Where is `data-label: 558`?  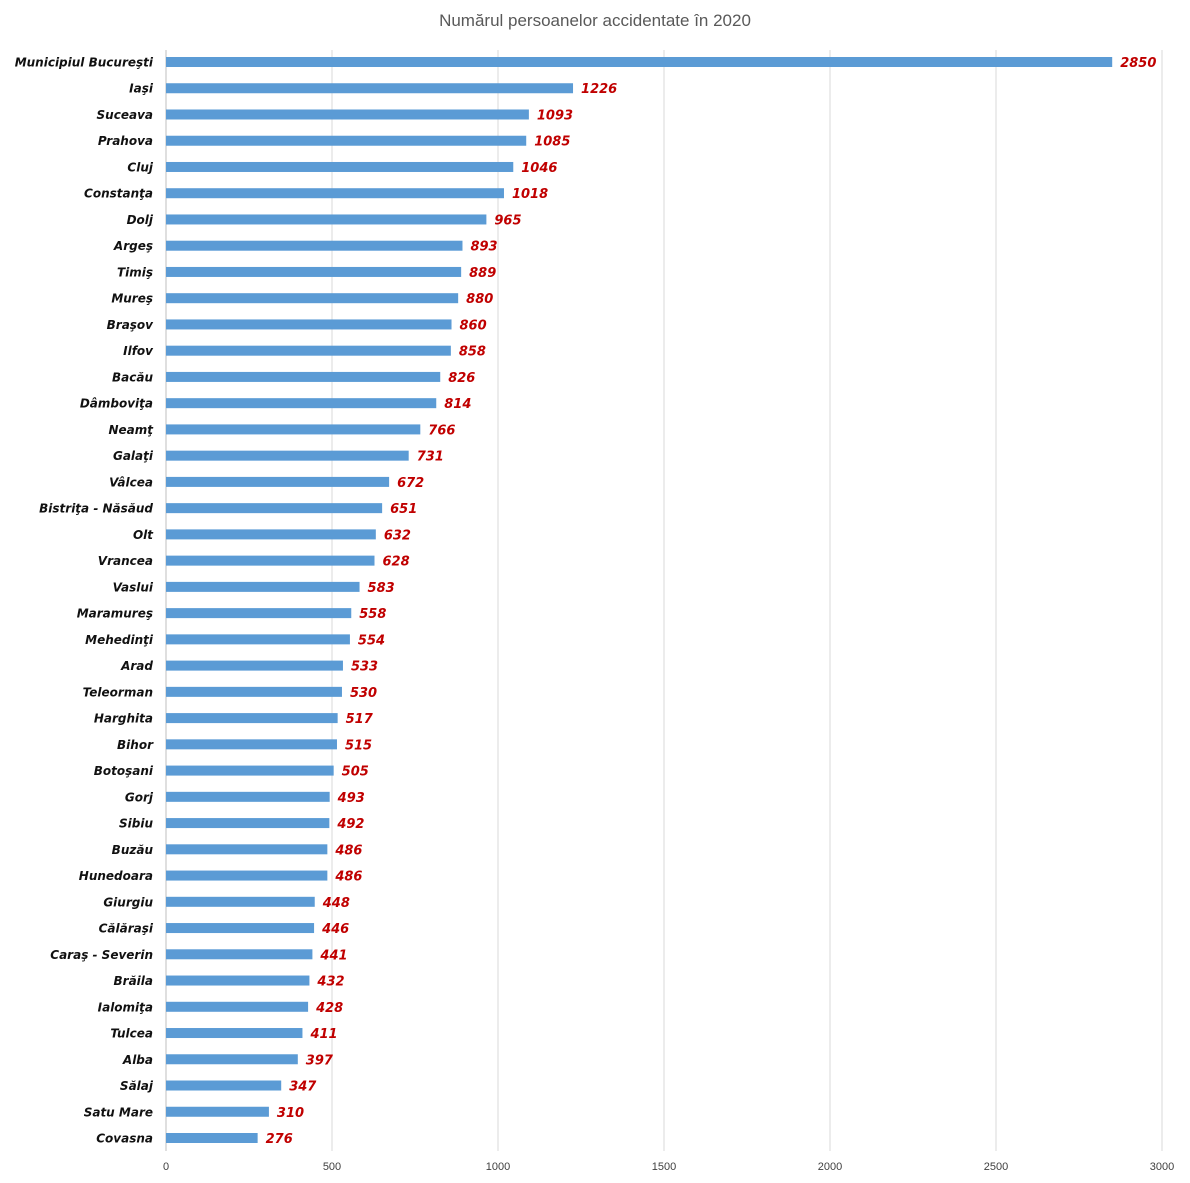
data-label: 558 is located at coordinates (372, 614).